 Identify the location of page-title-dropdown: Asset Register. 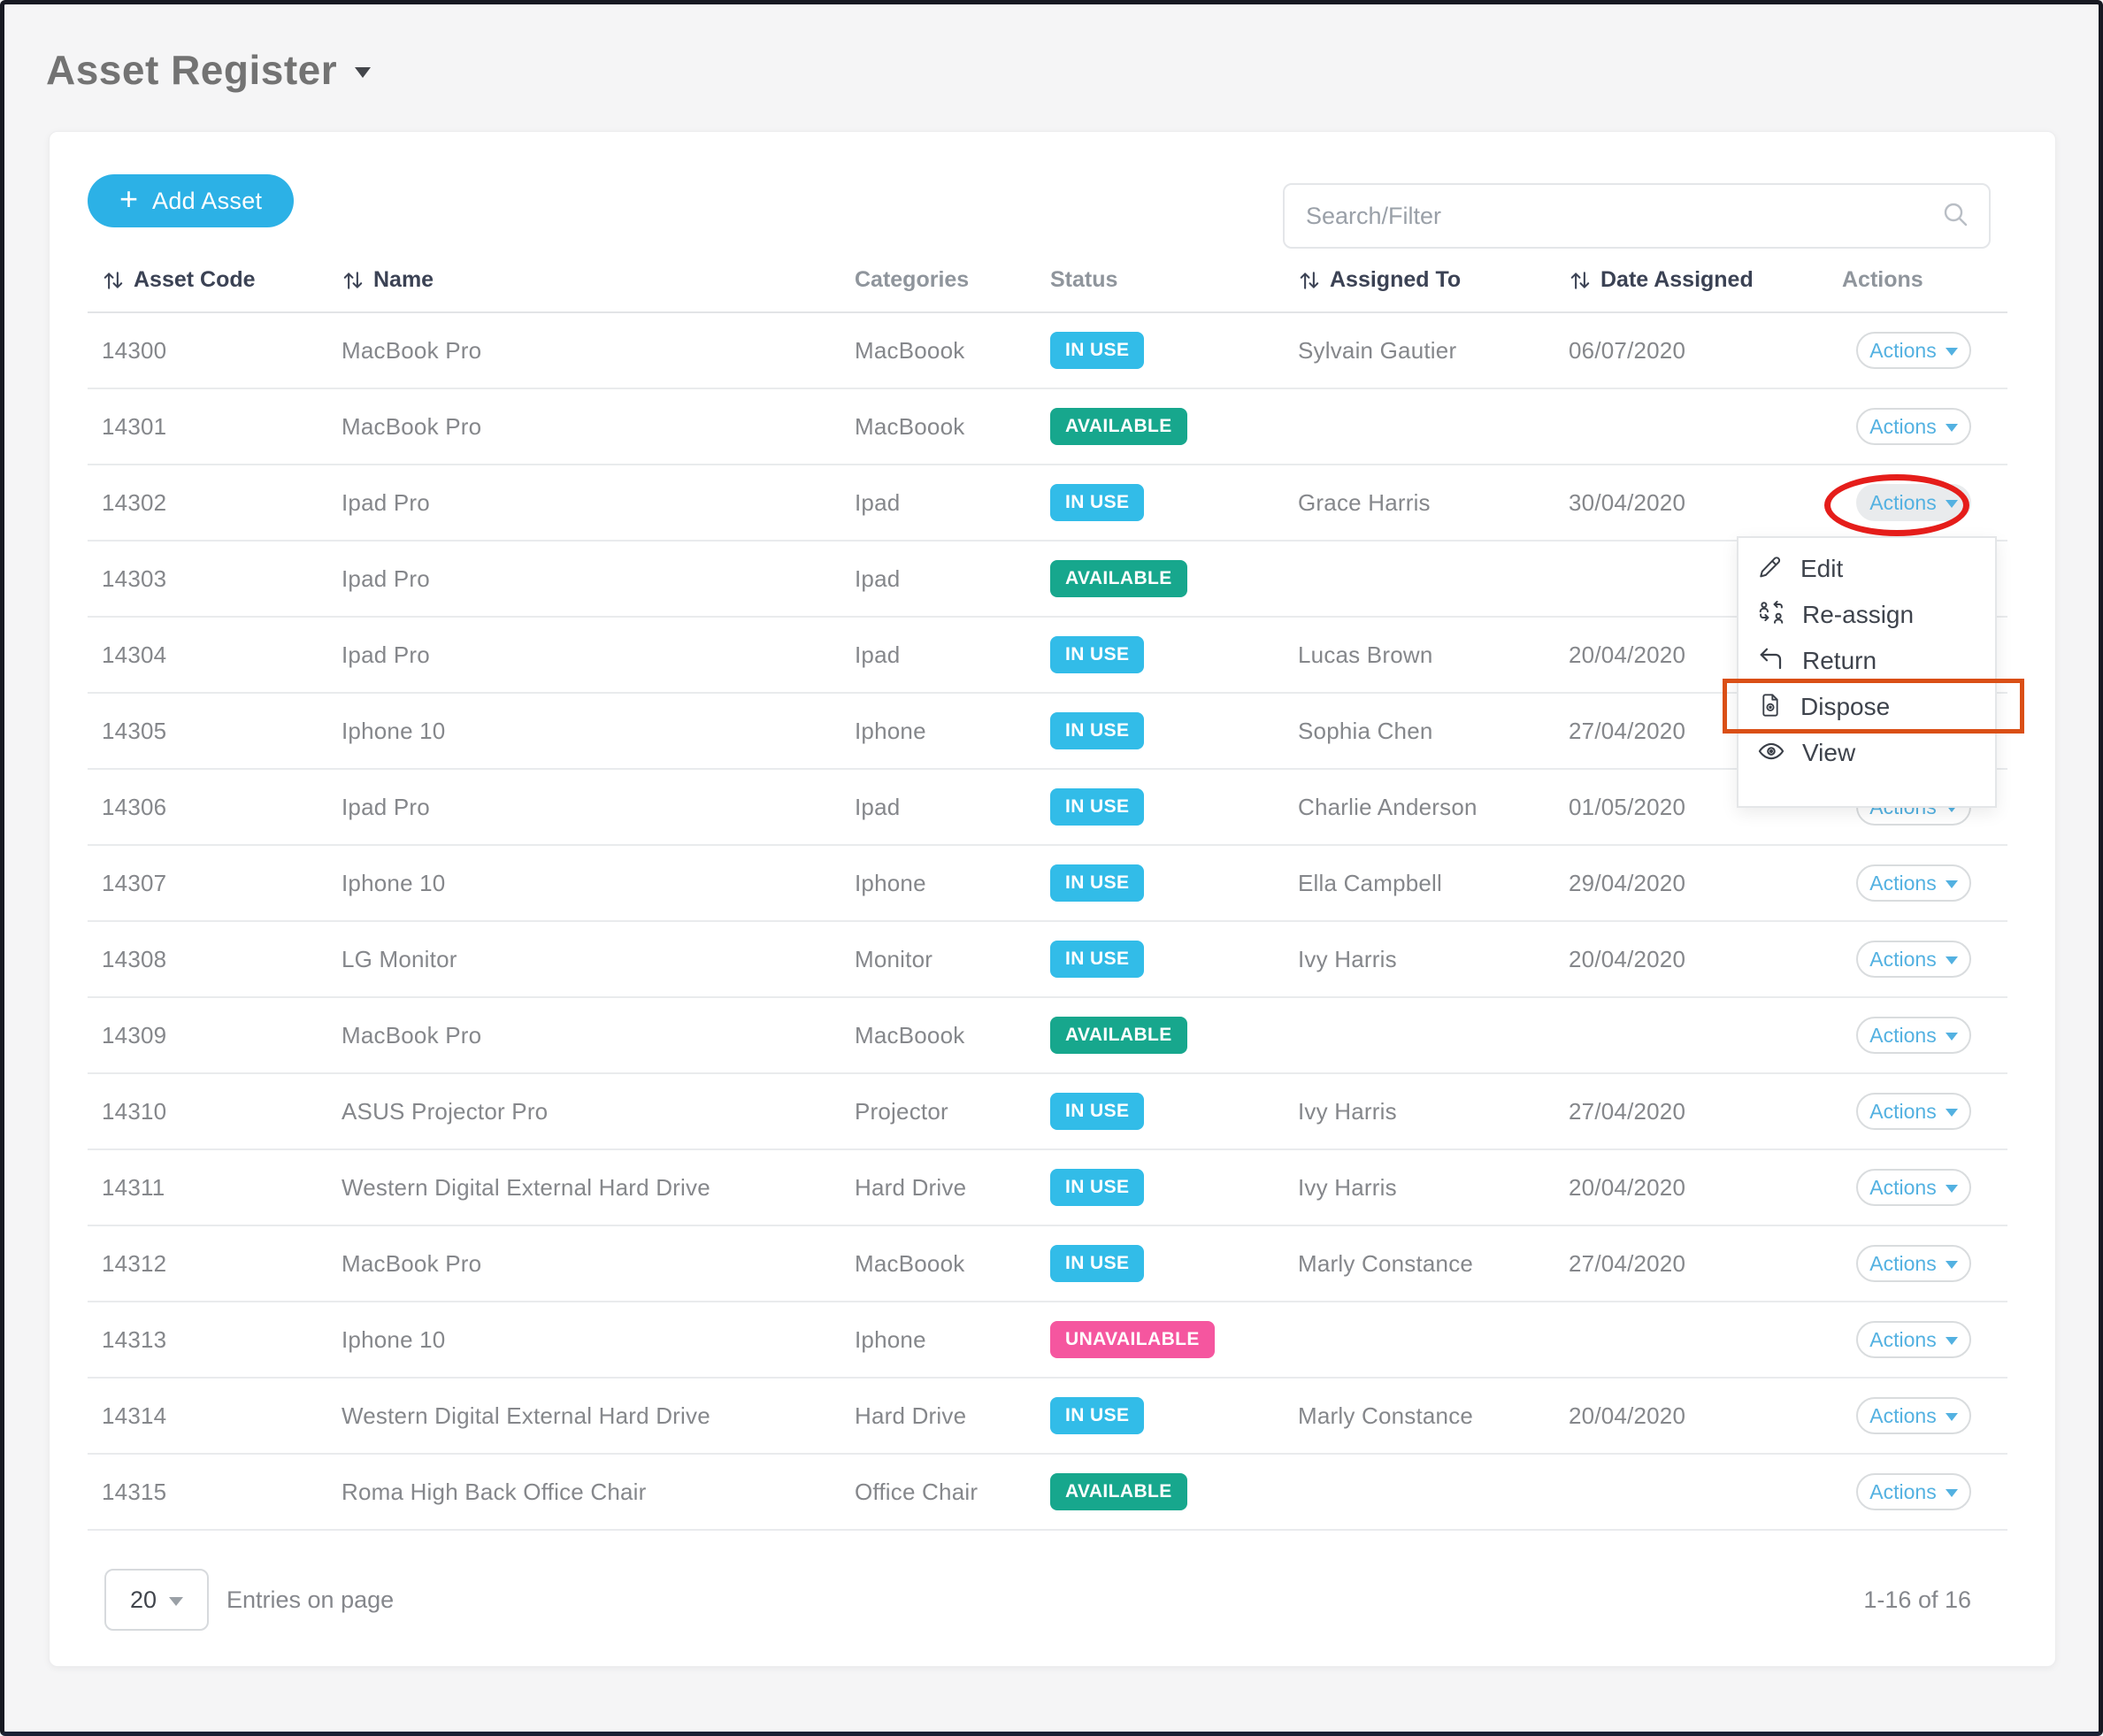
(209, 70).